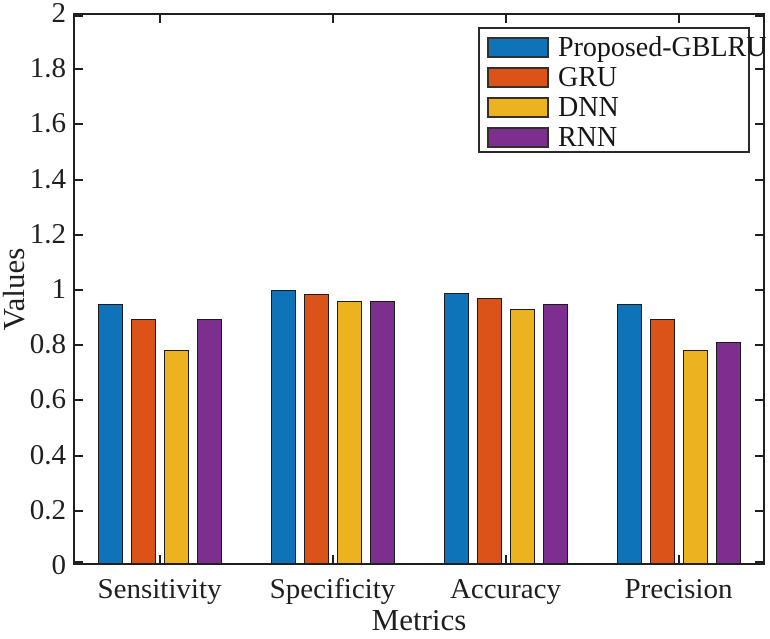  Describe the element at coordinates (518, 107) in the screenshot. I see `legend-swatch-dnn` at that location.